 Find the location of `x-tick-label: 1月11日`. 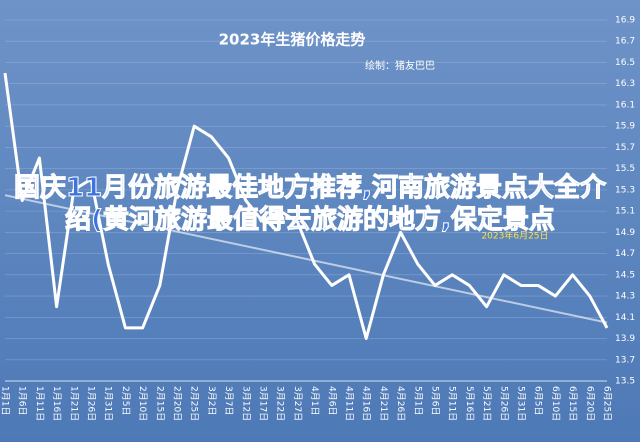

x-tick-label: 1月11日 is located at coordinates (39, 403).